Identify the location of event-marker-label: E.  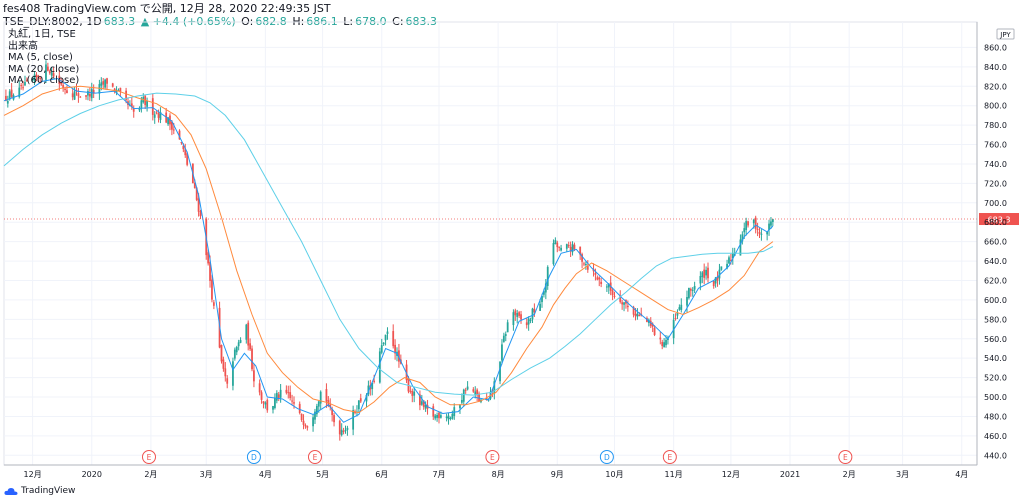
(845, 457).